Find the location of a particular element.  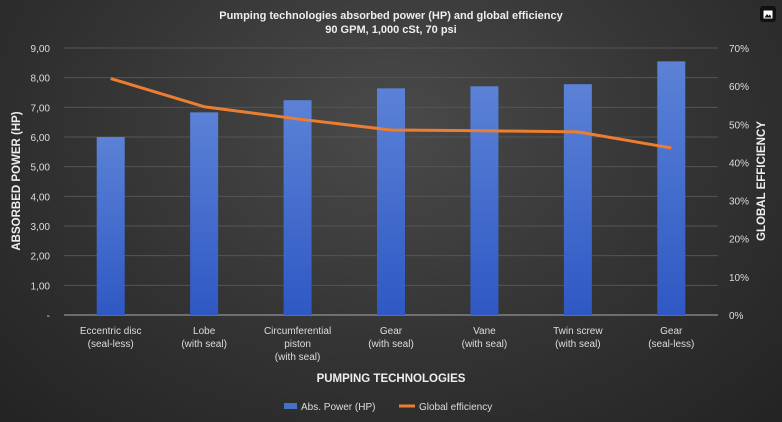

x-axis-title: PUMPING TECHNOLOGIES is located at coordinates (391, 379).